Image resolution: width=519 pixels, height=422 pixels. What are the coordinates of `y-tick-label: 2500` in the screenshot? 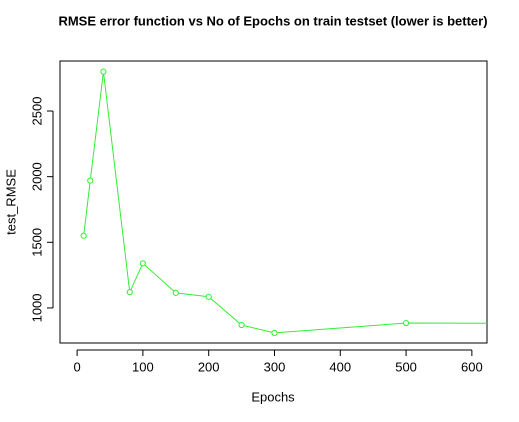 It's located at (36, 111).